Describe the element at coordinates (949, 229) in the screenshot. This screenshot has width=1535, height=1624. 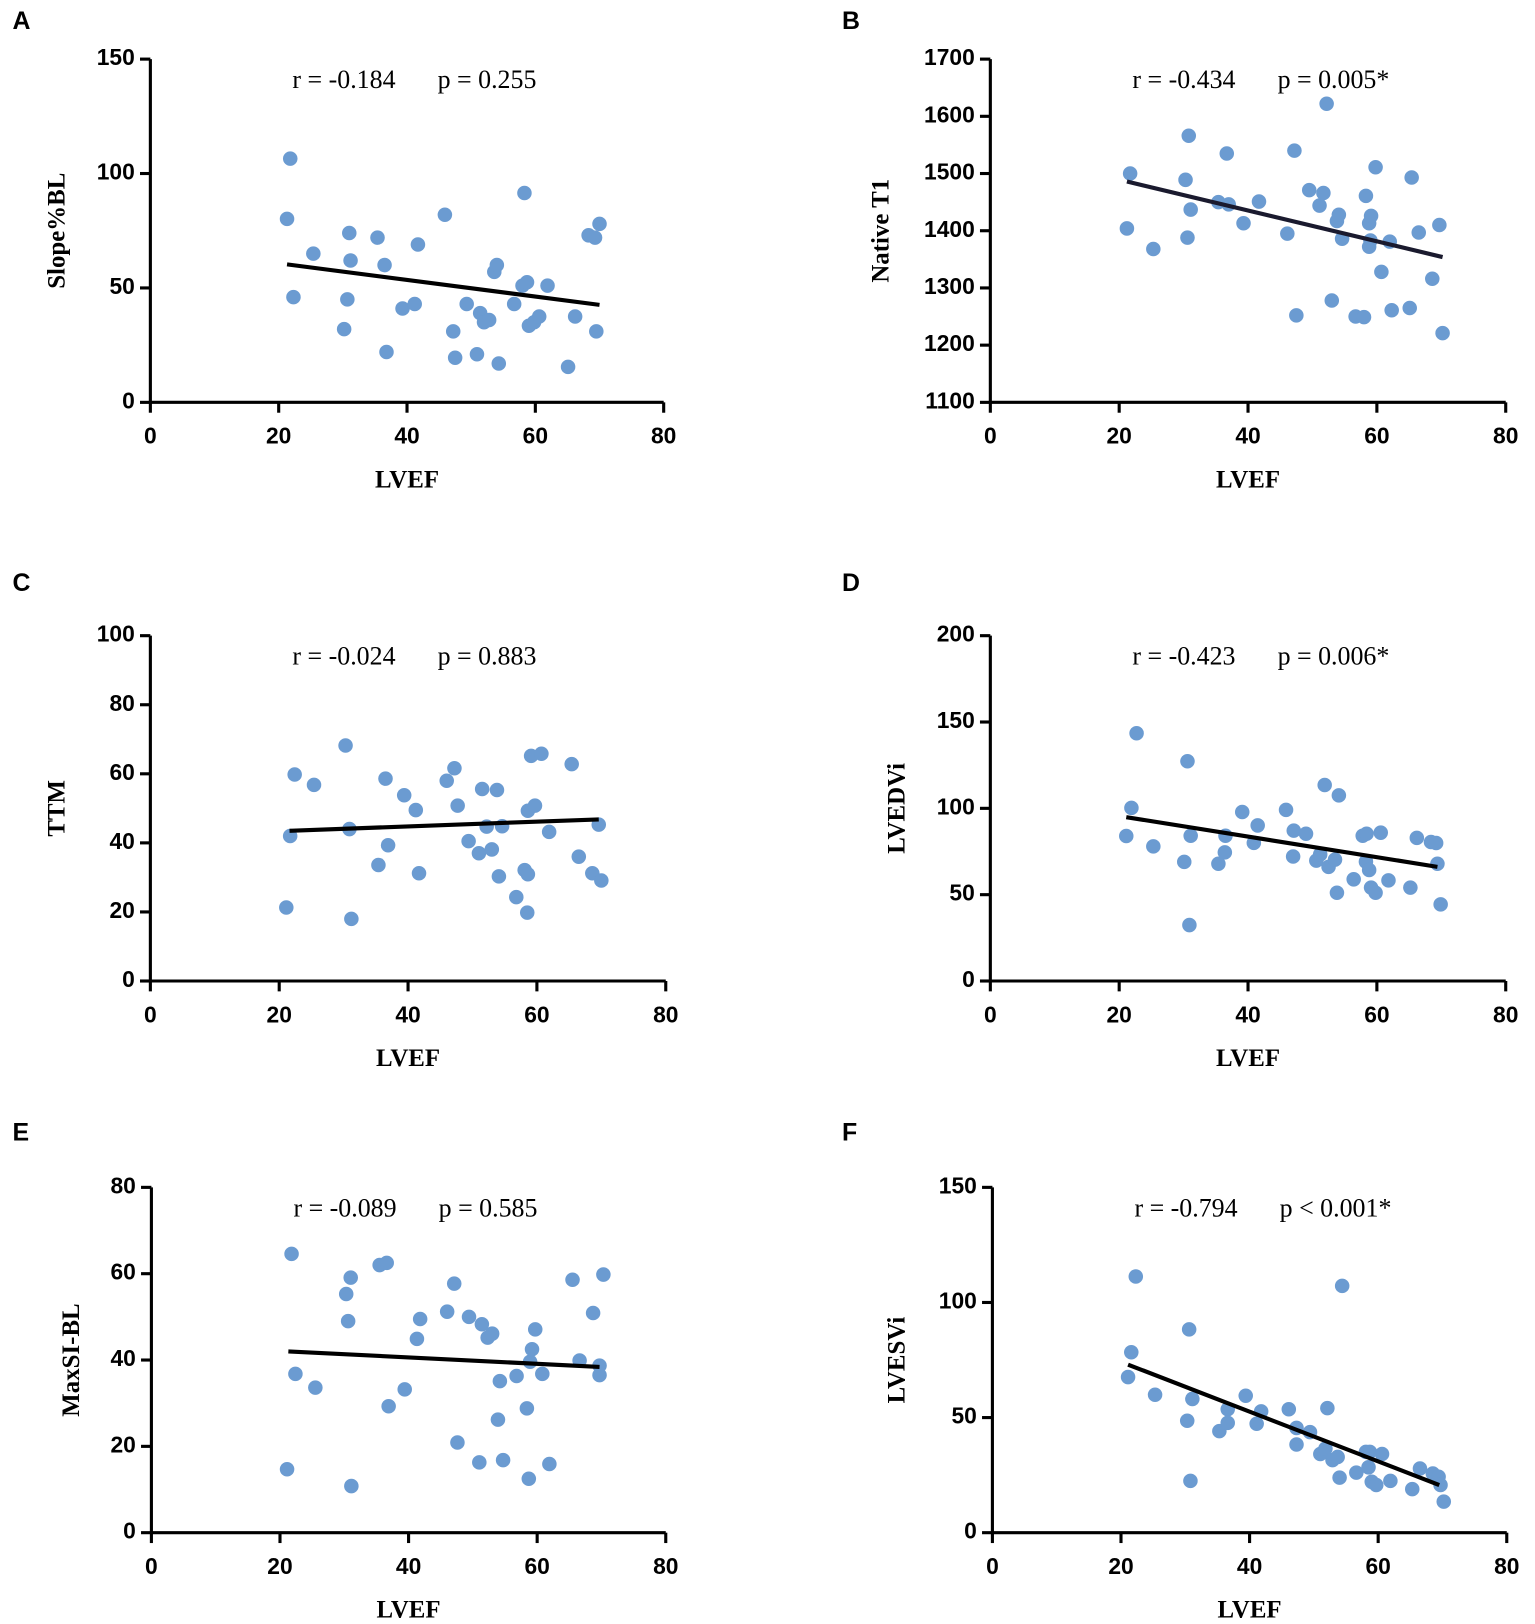
I see `y-tick-label: 1400` at that location.